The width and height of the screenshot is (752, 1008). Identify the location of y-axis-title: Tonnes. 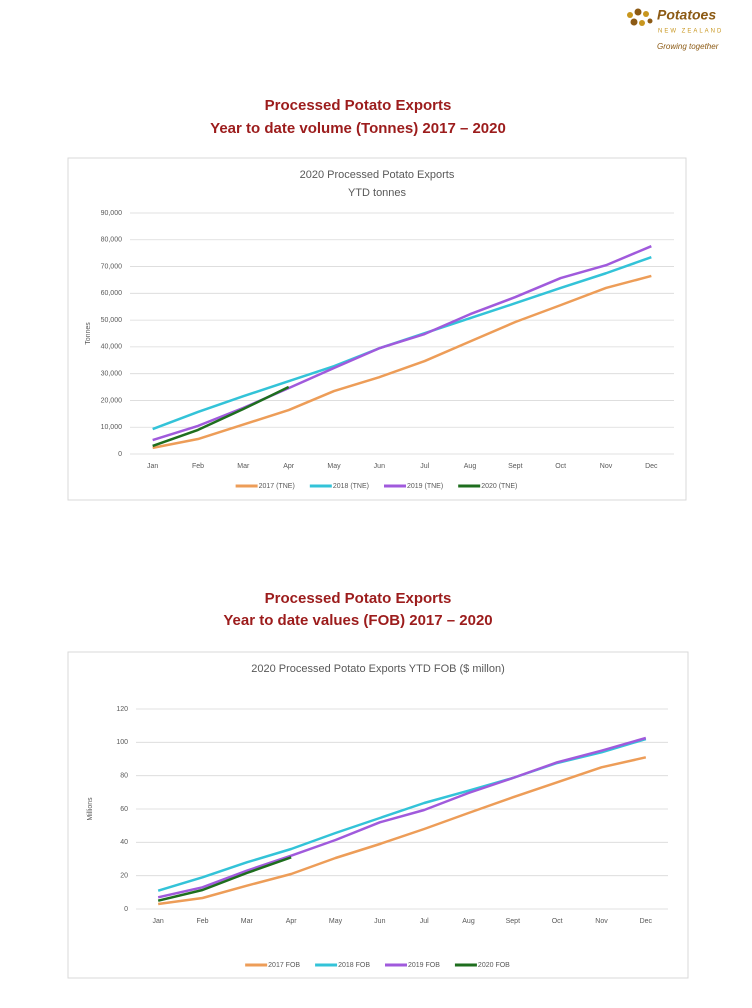
(88, 333).